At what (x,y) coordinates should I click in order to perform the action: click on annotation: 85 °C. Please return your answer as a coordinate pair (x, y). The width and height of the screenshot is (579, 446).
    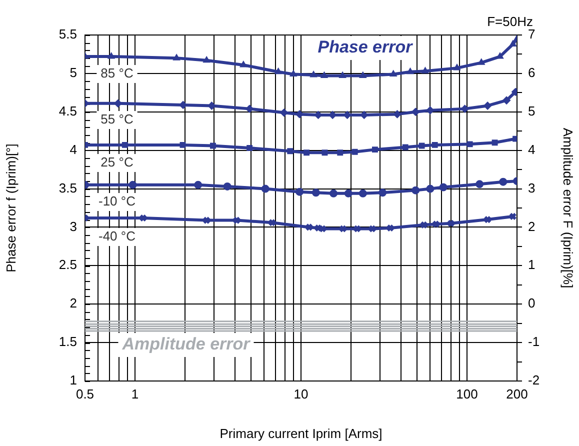
    Looking at the image, I should click on (117, 73).